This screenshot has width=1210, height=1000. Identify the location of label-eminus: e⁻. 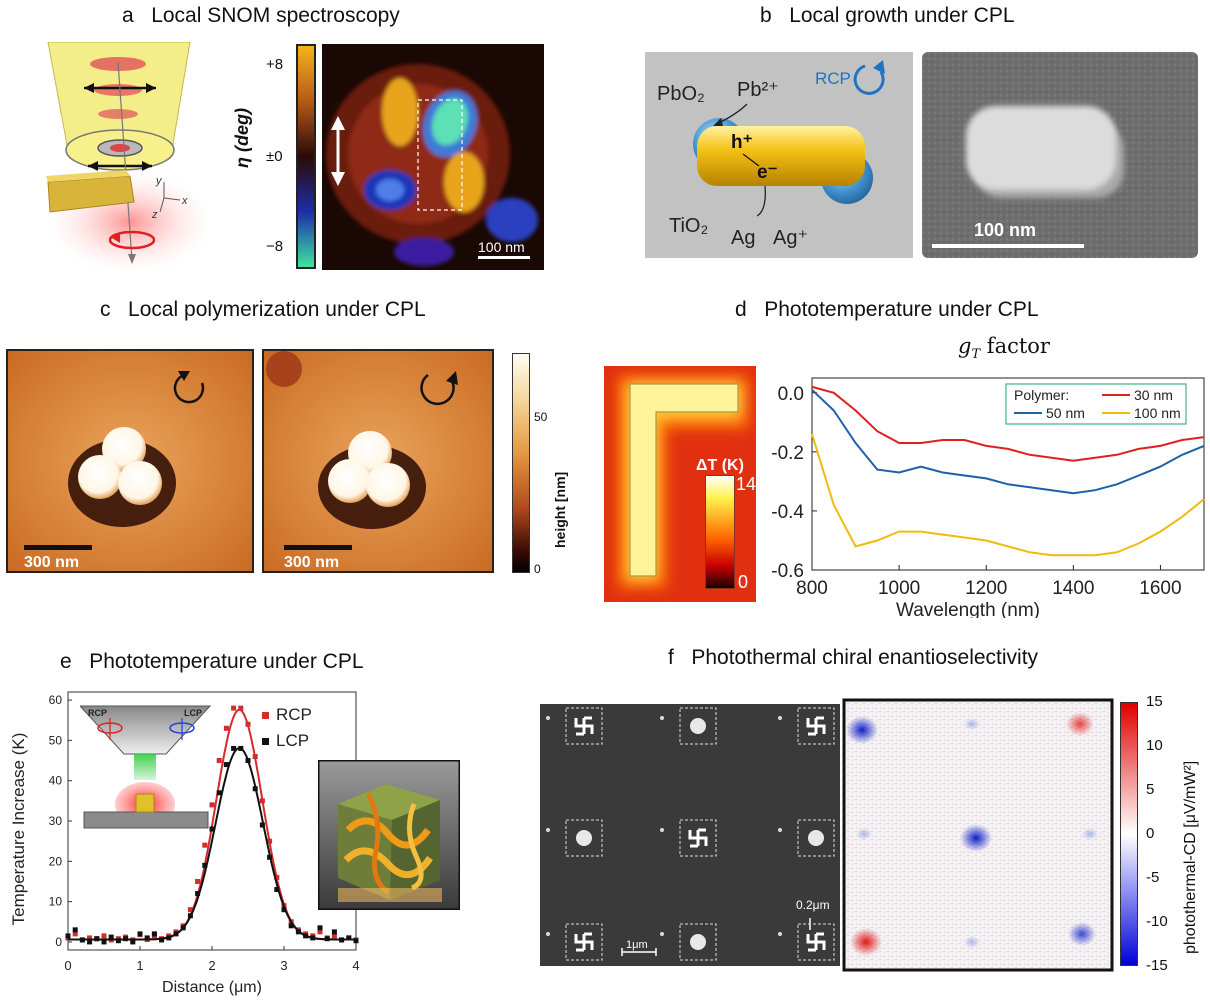
(767, 172).